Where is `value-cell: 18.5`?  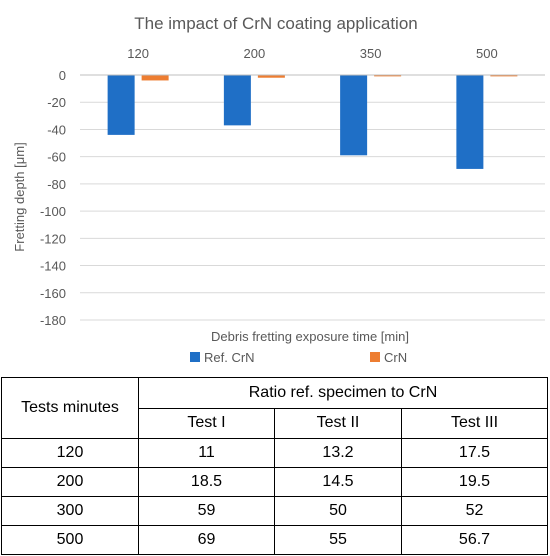 value-cell: 18.5 is located at coordinates (206, 482).